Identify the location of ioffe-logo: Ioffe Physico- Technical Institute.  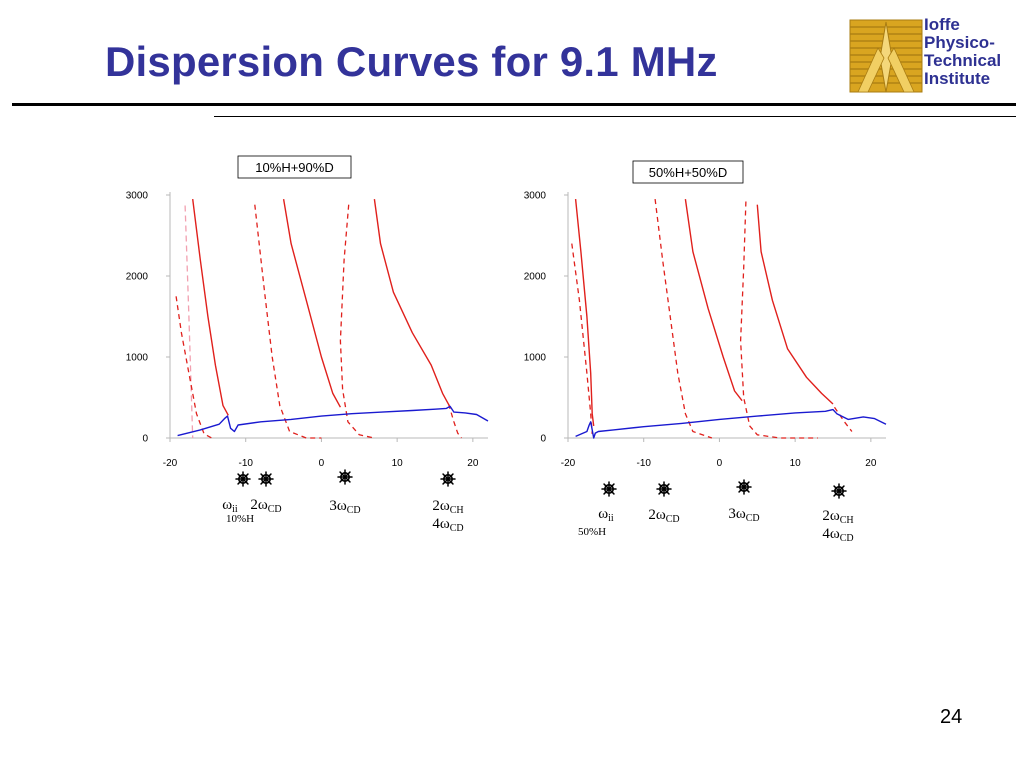
(933, 56).